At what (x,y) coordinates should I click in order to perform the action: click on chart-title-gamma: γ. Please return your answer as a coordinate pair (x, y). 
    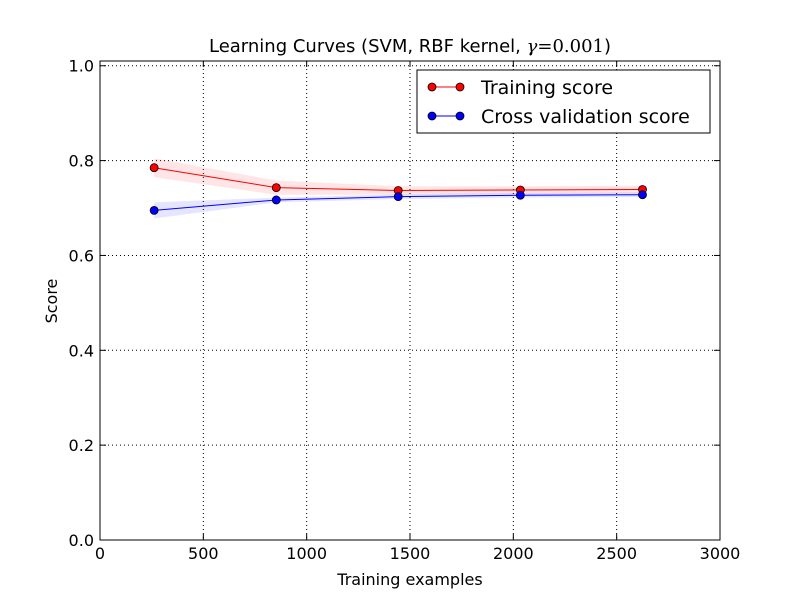
    Looking at the image, I should click on (532, 46).